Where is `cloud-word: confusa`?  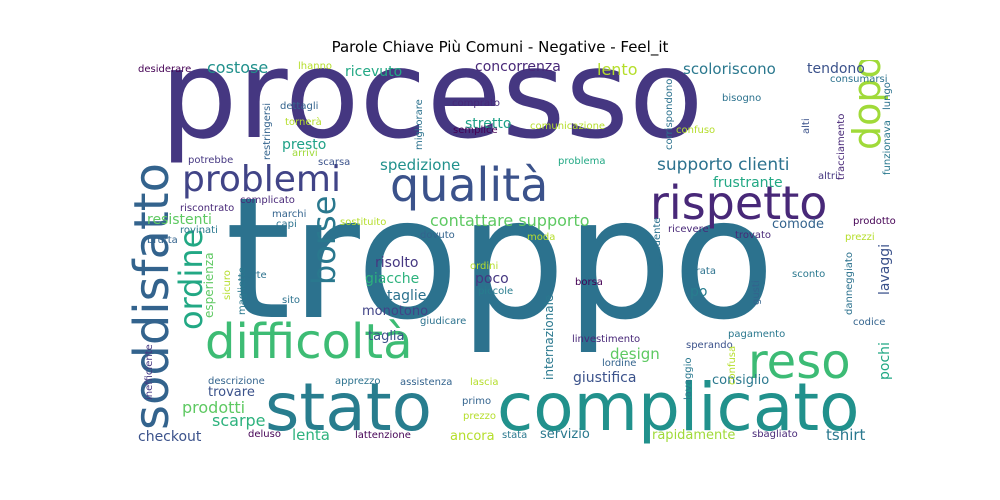 cloud-word: confusa is located at coordinates (732, 365).